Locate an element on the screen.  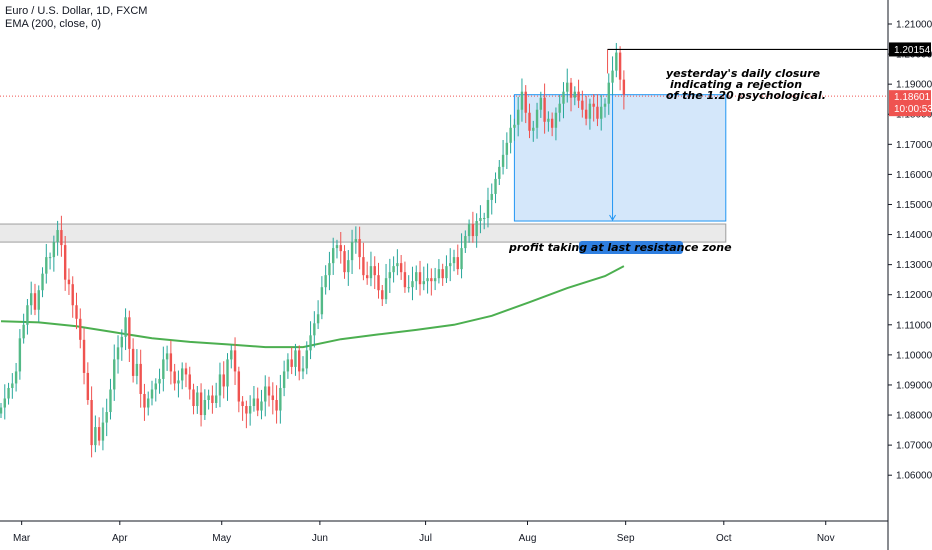
ema-200-line is located at coordinates (312, 307).